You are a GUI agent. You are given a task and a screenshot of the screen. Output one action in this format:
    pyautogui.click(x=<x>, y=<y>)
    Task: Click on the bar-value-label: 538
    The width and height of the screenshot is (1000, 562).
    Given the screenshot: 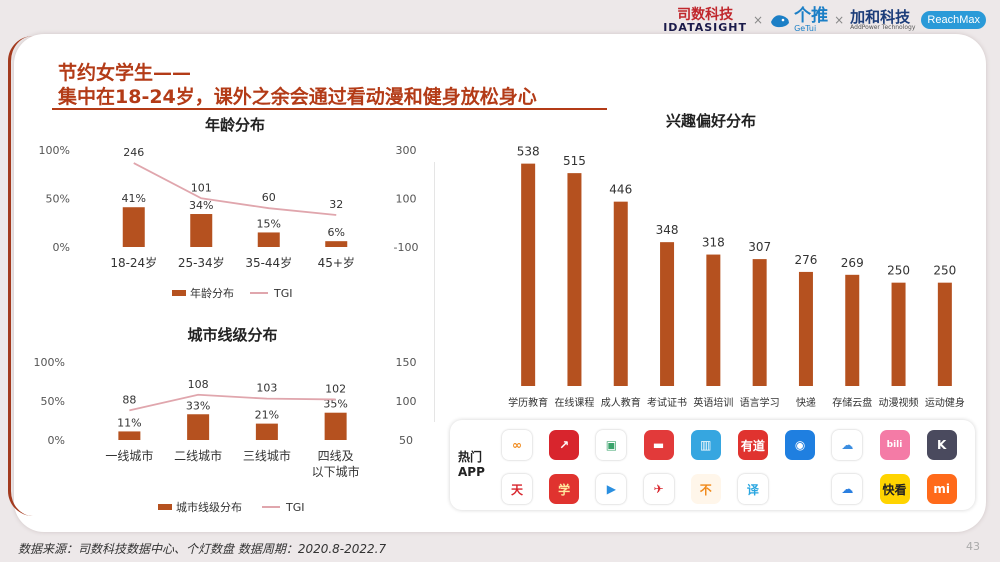 What is the action you would take?
    pyautogui.click(x=528, y=152)
    